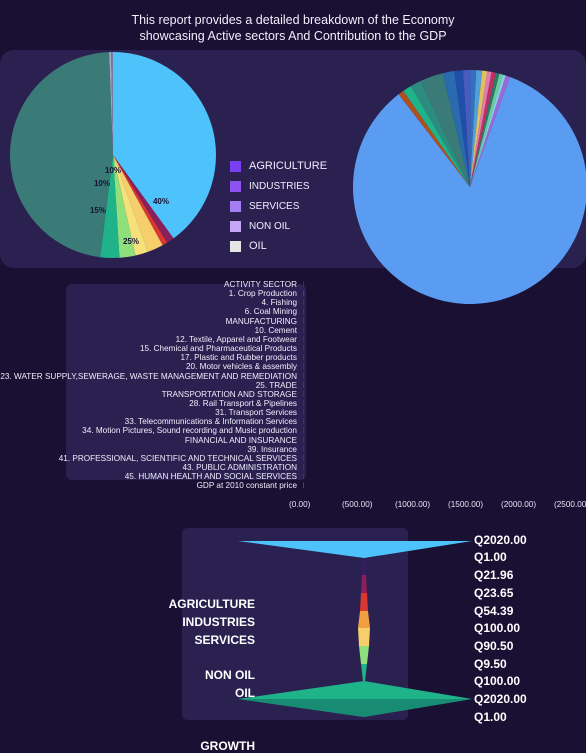  Describe the element at coordinates (218, 622) in the screenshot. I see `funnel-category-label: INDUSTRIES` at that location.